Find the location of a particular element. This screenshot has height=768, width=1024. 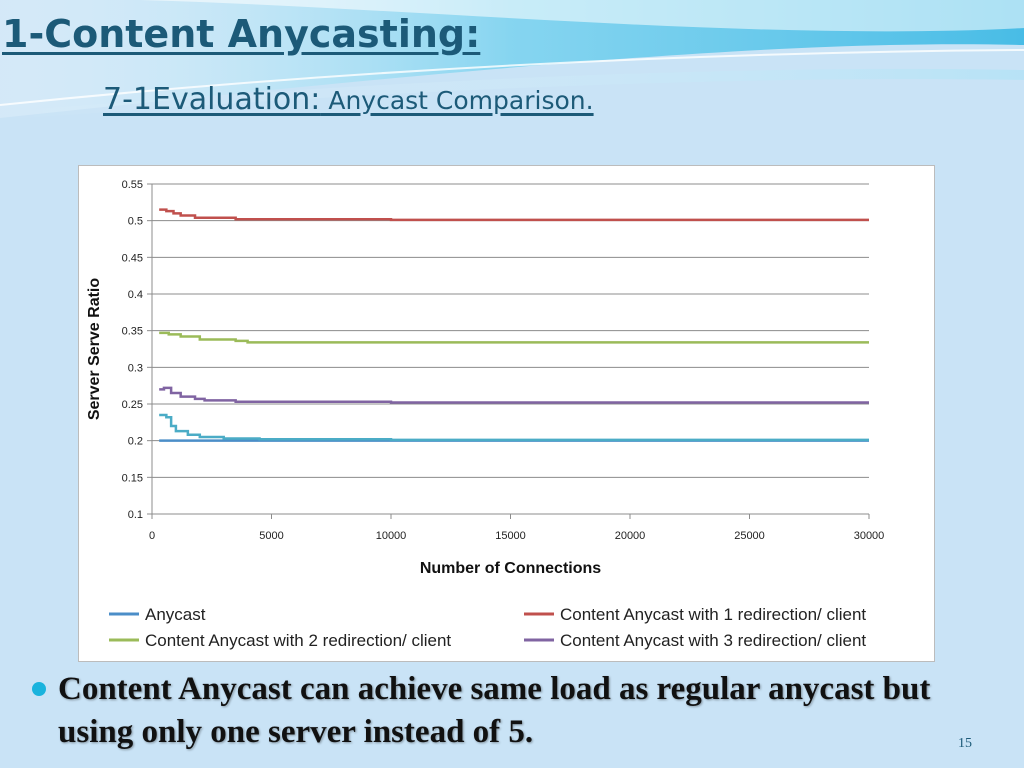

y-tick-label: 0.45 is located at coordinates (132, 258).